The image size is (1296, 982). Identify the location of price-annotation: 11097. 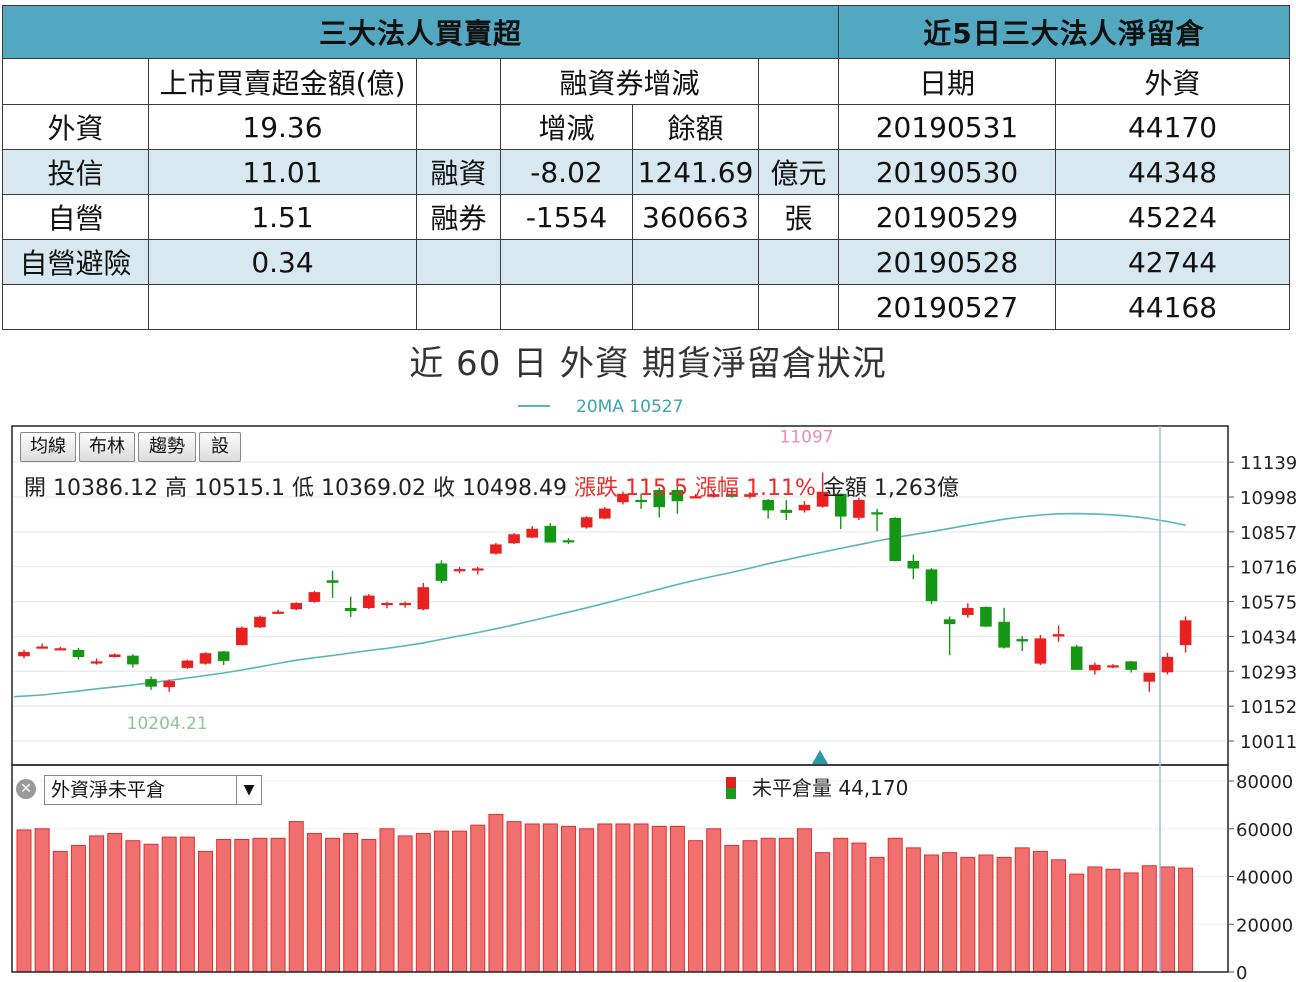
(807, 438).